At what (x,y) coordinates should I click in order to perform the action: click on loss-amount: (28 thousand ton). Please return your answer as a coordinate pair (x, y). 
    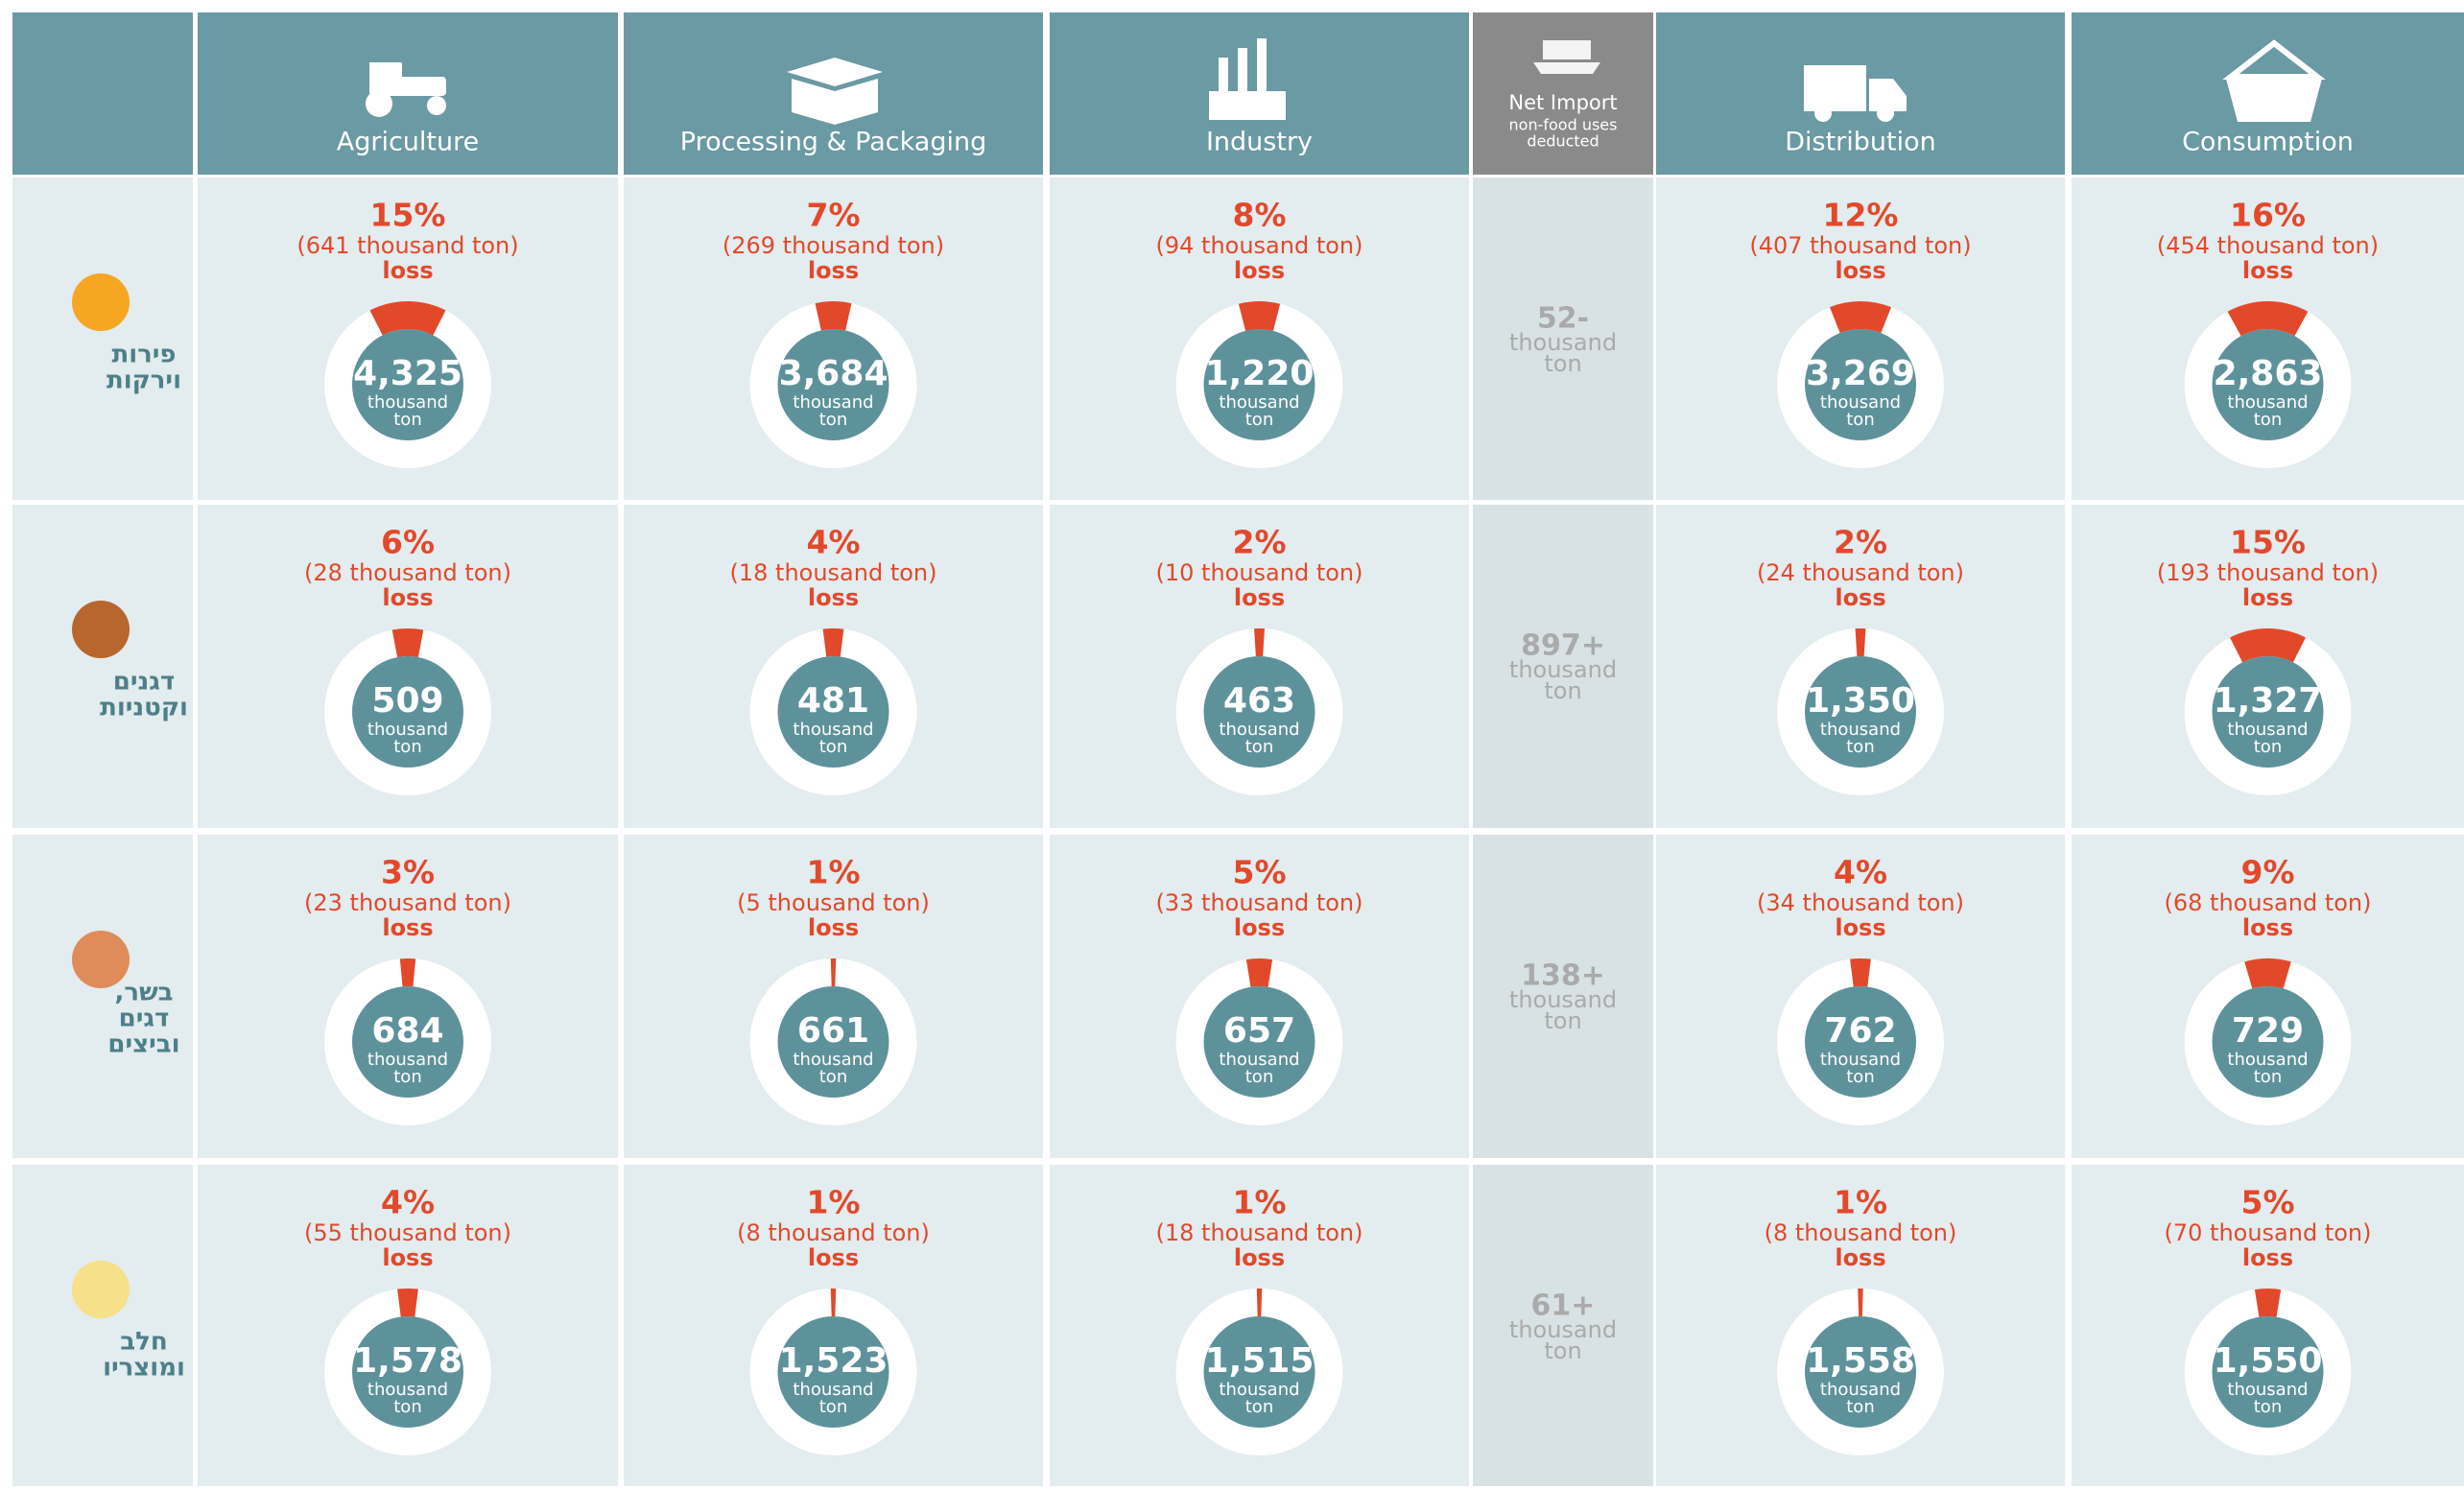
    Looking at the image, I should click on (407, 572).